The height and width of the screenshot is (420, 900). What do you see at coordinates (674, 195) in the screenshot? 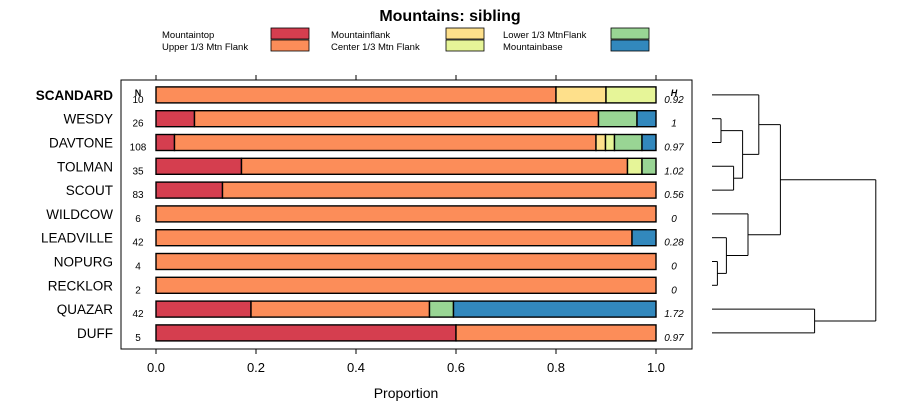
I see `h-value: 0.56` at bounding box center [674, 195].